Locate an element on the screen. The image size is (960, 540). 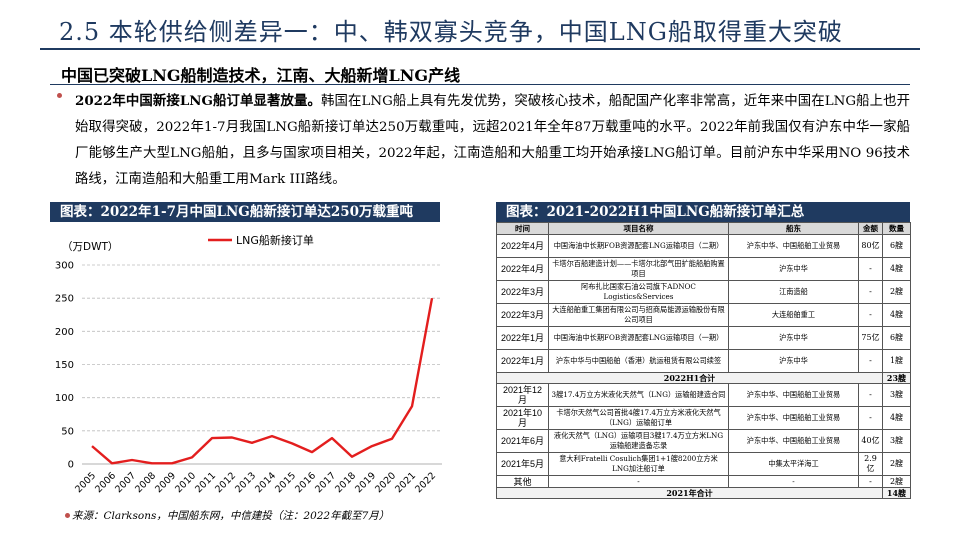
x-tick-label: 2007 is located at coordinates (125, 482).